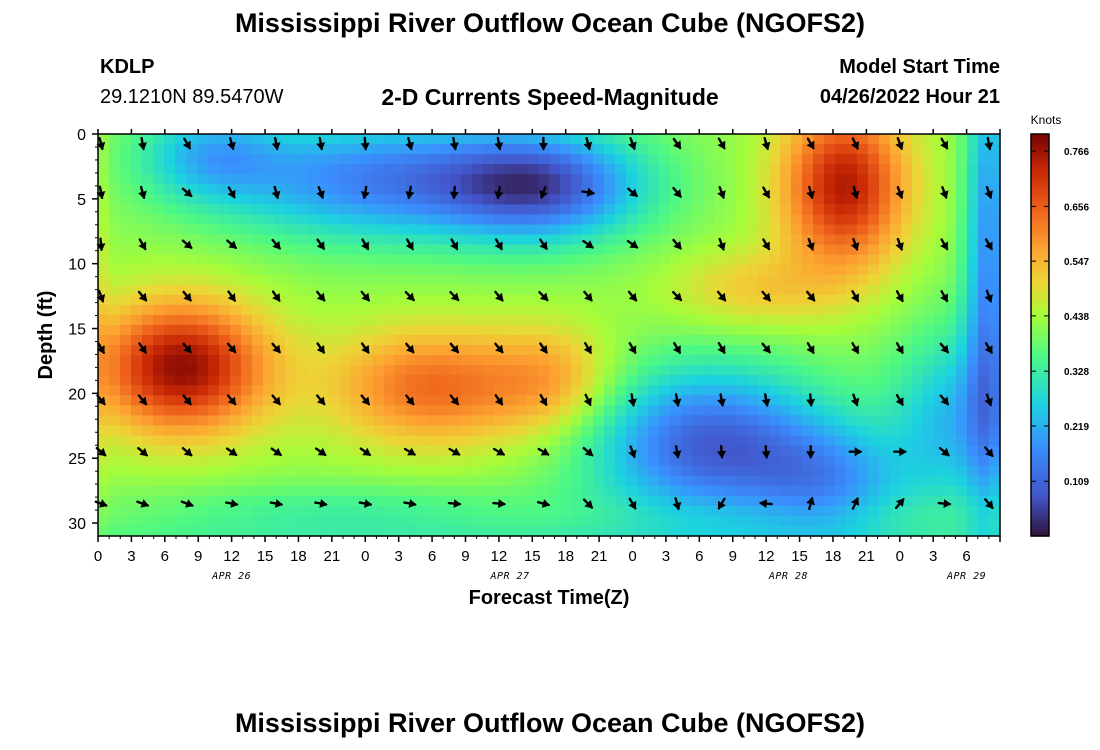  What do you see at coordinates (1076, 427) in the screenshot?
I see `colorbar-tick-label: 0.219` at bounding box center [1076, 427].